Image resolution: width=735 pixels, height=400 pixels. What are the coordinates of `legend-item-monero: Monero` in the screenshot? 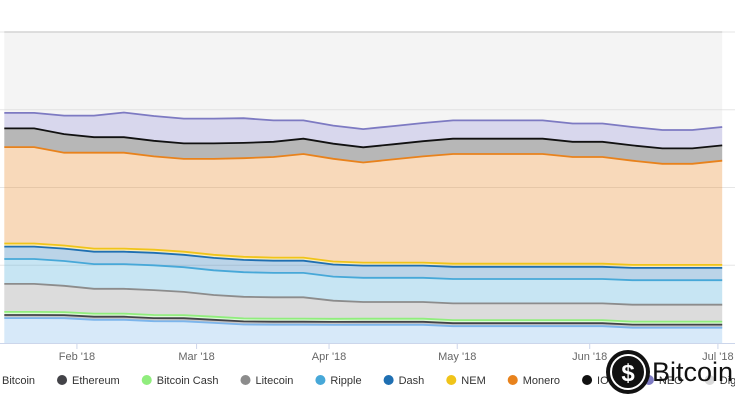 It's located at (533, 381).